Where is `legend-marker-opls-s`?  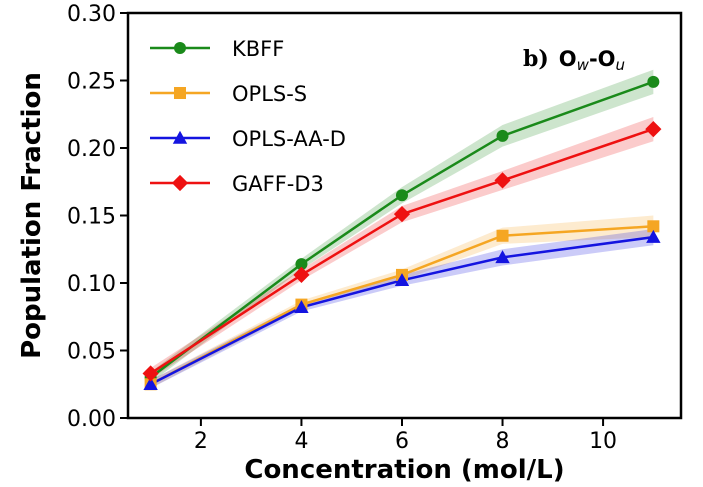
legend-marker-opls-s is located at coordinates (180, 93).